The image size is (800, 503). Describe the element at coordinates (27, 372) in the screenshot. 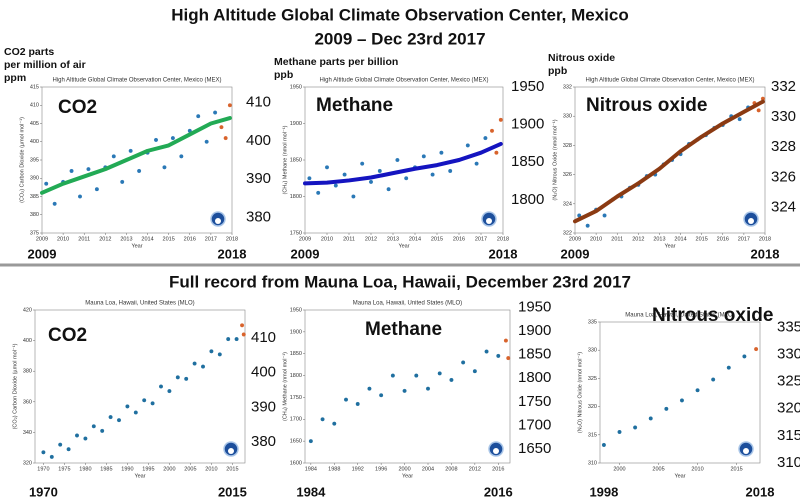

I see `y-tick-label: 380` at that location.